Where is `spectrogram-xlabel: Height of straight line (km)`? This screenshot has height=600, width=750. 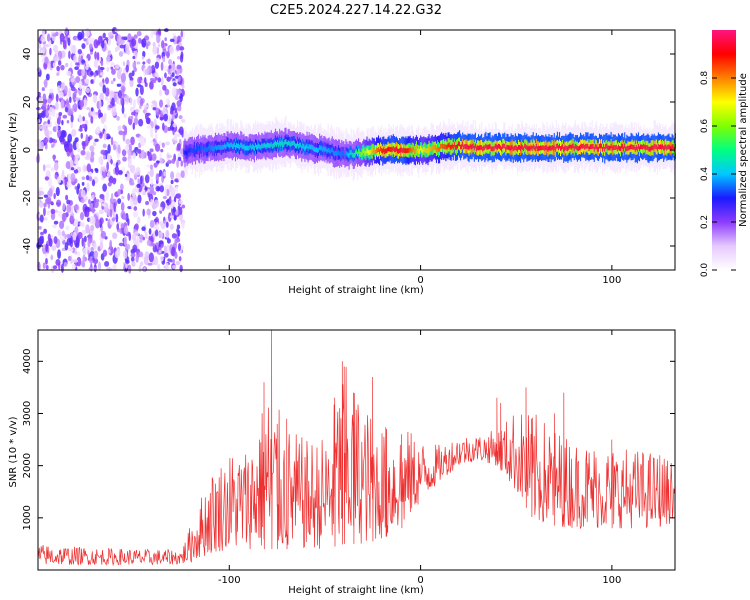
spectrogram-xlabel: Height of straight line (km) is located at coordinates (356, 290).